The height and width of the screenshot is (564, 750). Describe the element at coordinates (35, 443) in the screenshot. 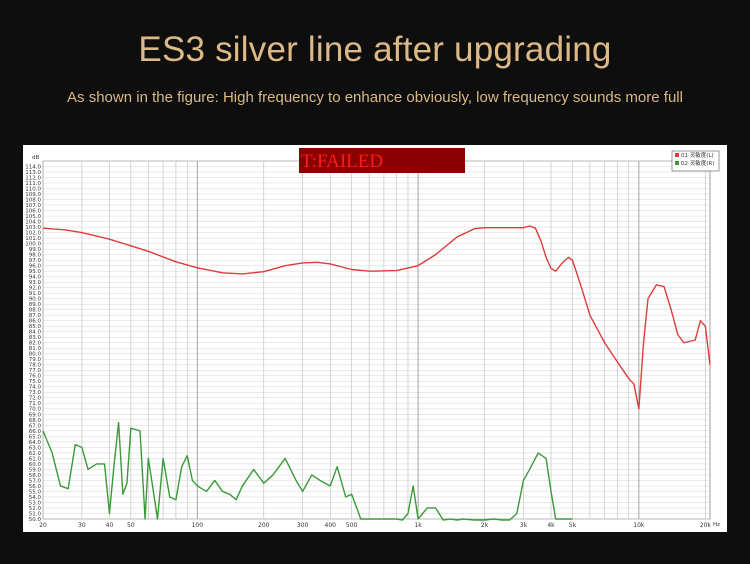

I see `y-tick-label: 64.0` at that location.